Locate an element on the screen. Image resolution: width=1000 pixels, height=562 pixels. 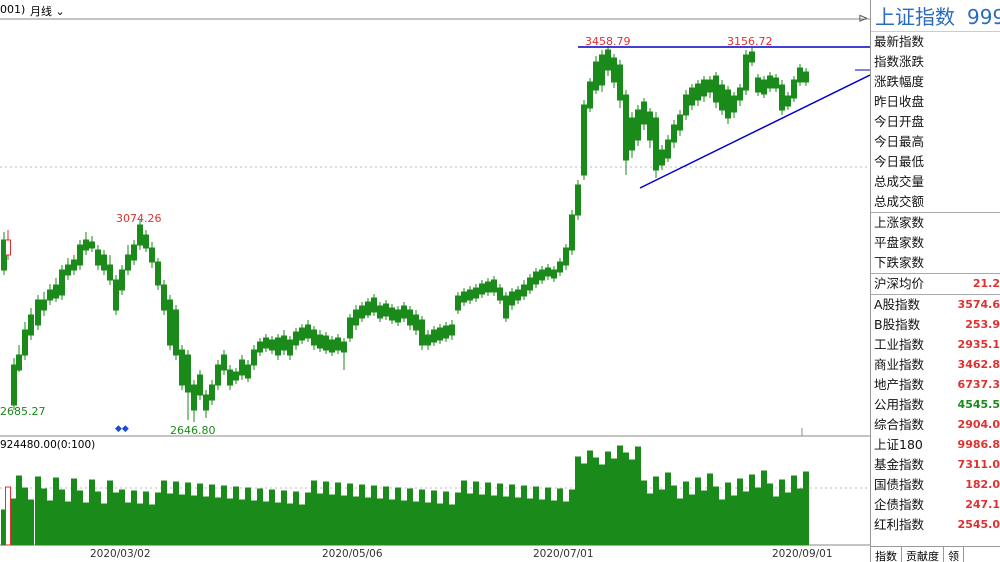
sector-index-row: 综合指数 2904.0 is located at coordinates (935, 425).